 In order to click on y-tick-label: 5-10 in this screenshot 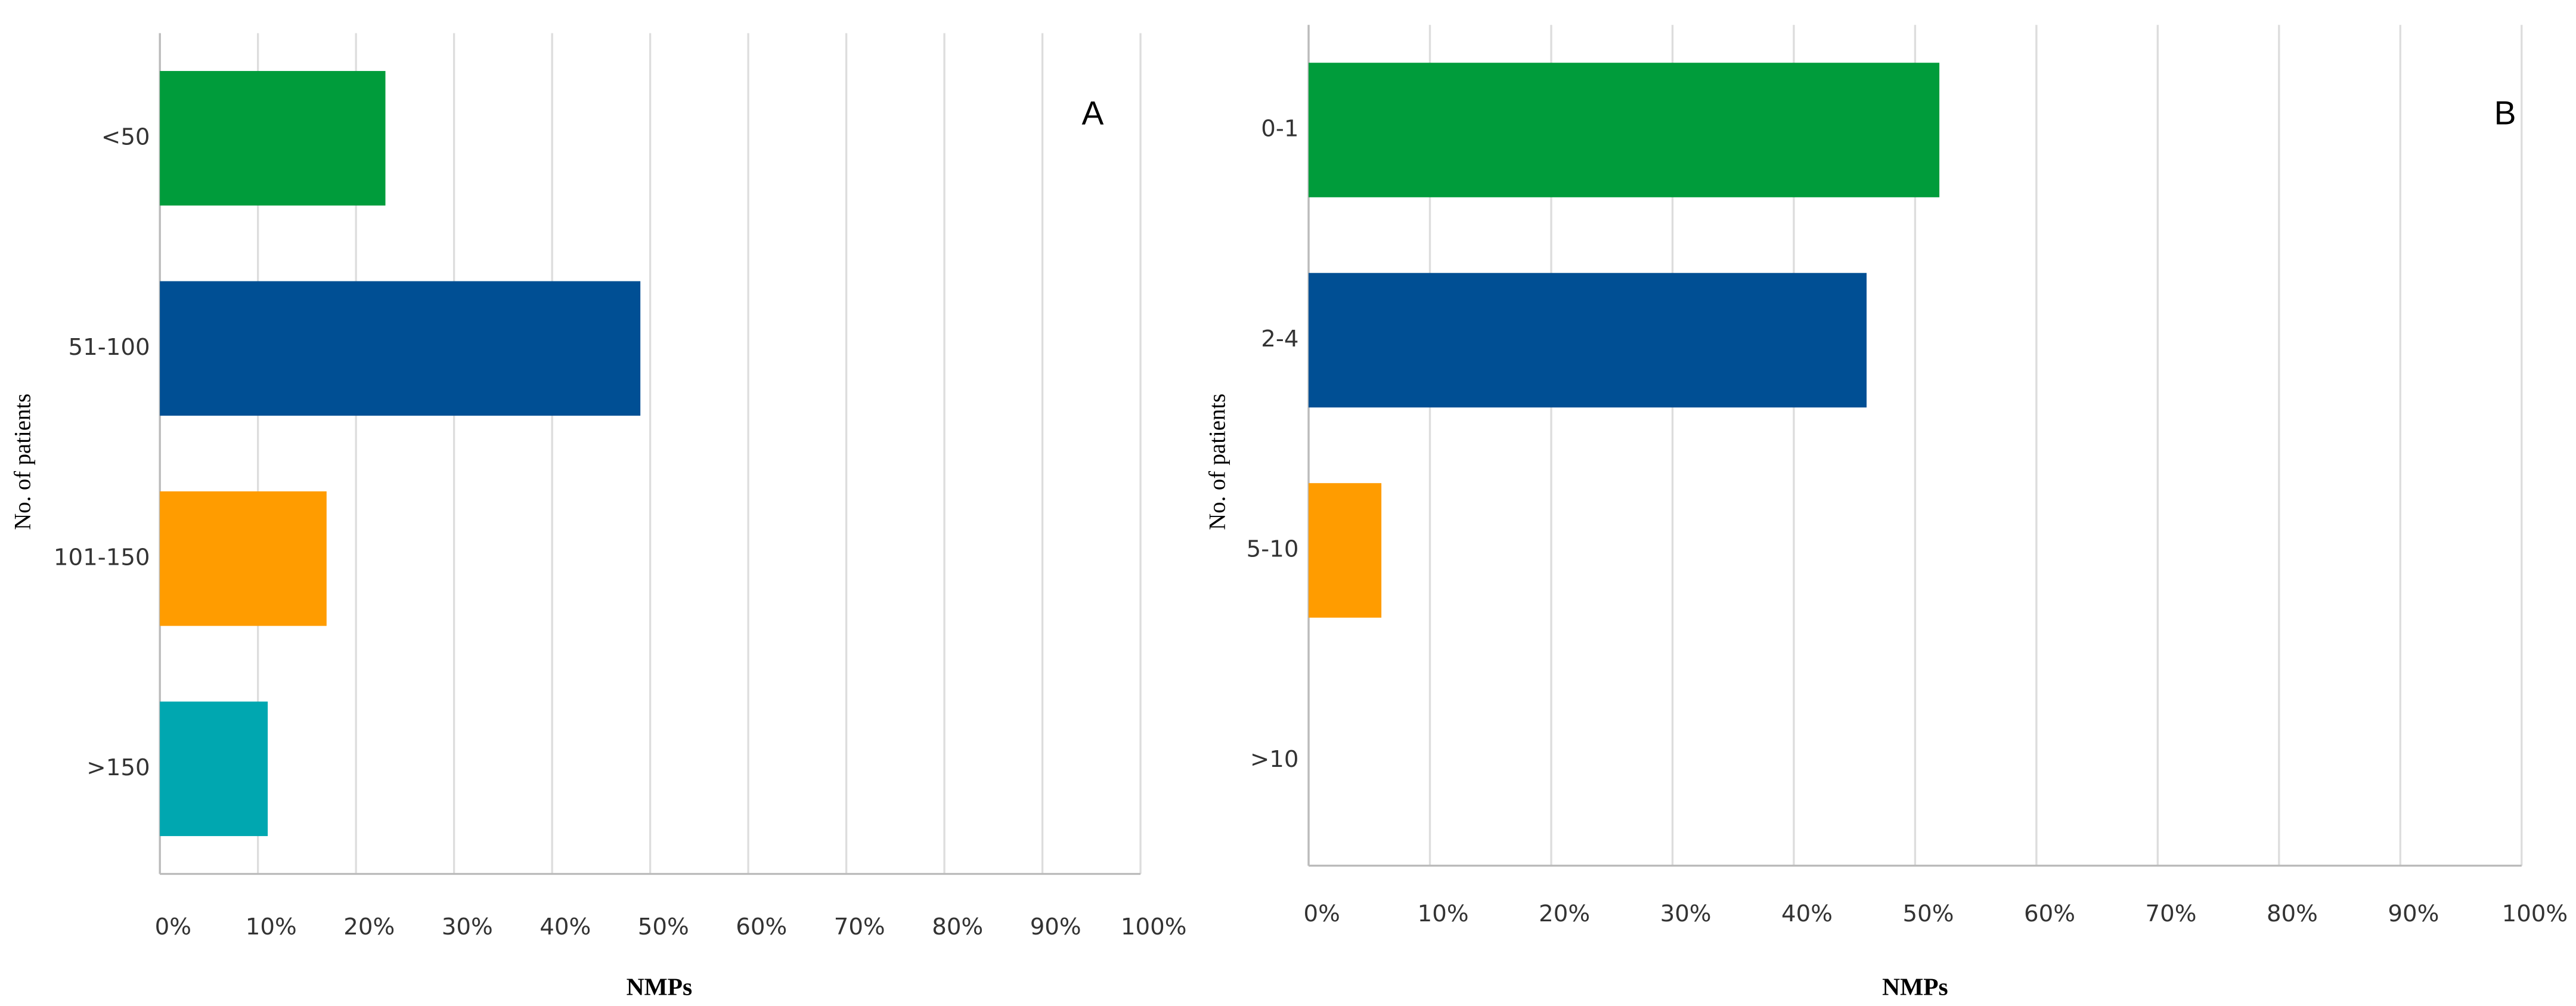, I will do `click(1273, 548)`.